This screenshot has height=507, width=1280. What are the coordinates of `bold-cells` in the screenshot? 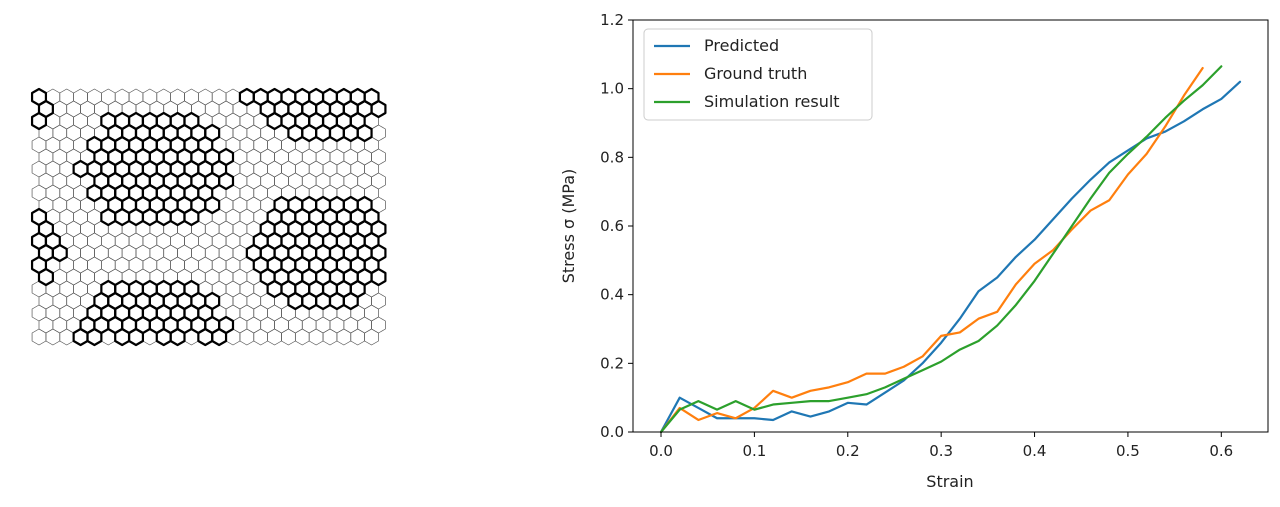 It's located at (208, 217).